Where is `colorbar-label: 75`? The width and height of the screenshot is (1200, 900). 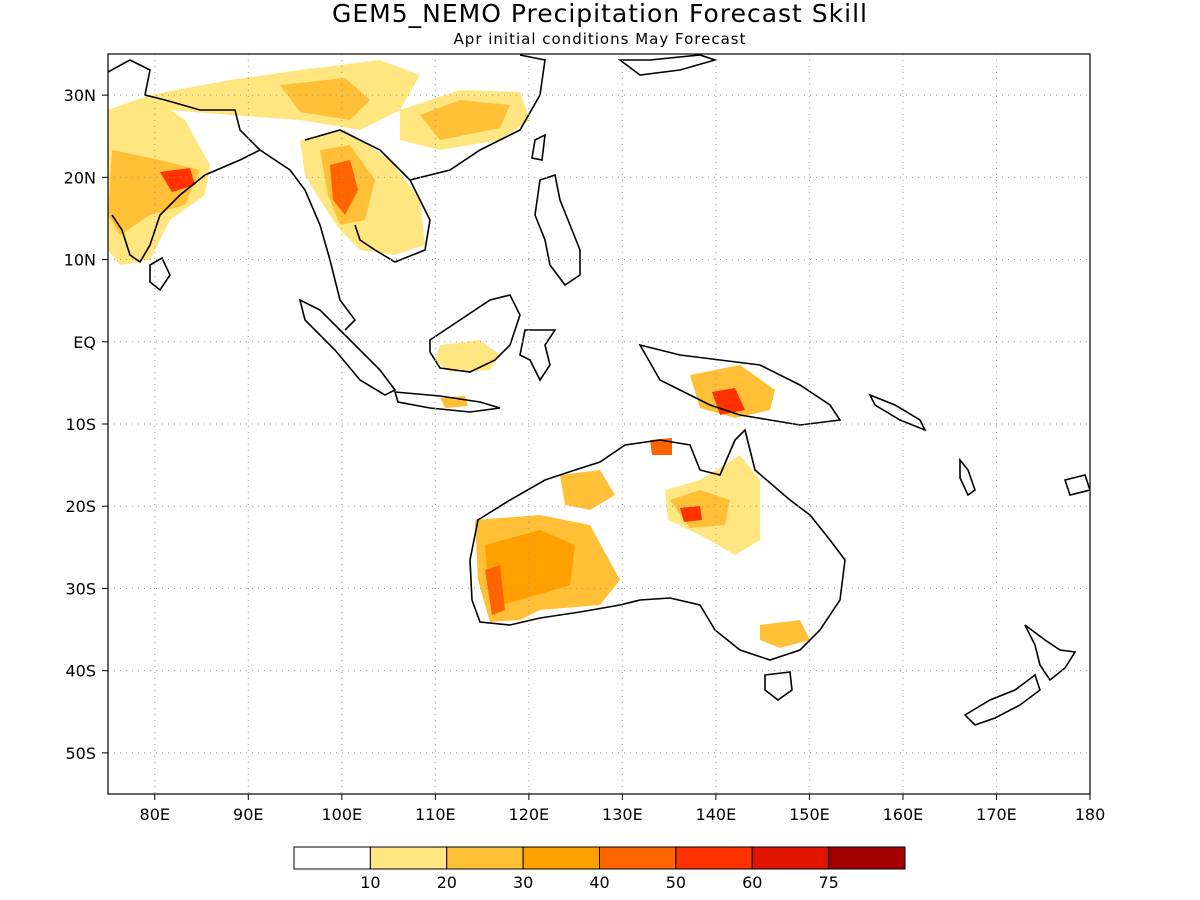
colorbar-label: 75 is located at coordinates (828, 882).